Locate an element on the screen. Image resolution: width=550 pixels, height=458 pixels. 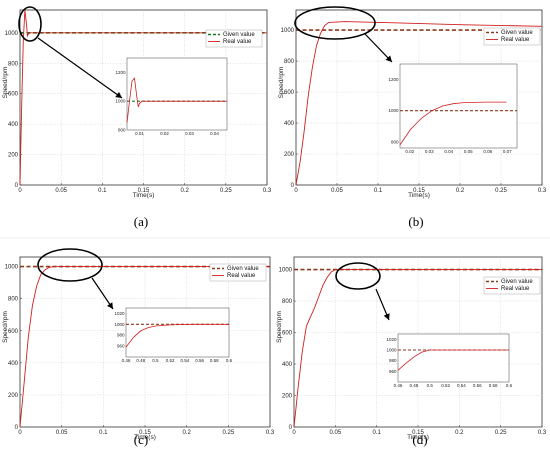
panel-caption: (c) is located at coordinates (141, 439).